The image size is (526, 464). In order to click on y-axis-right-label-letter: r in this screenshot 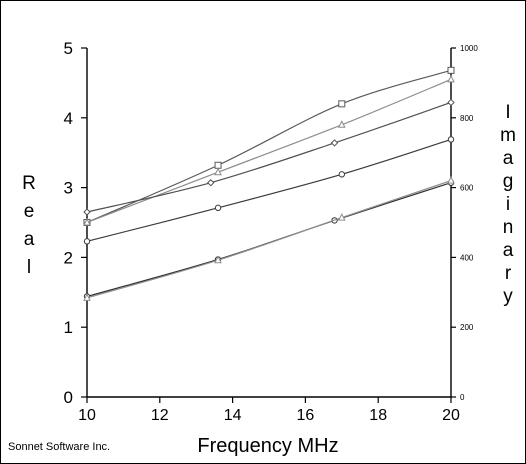, I will do `click(508, 273)`.